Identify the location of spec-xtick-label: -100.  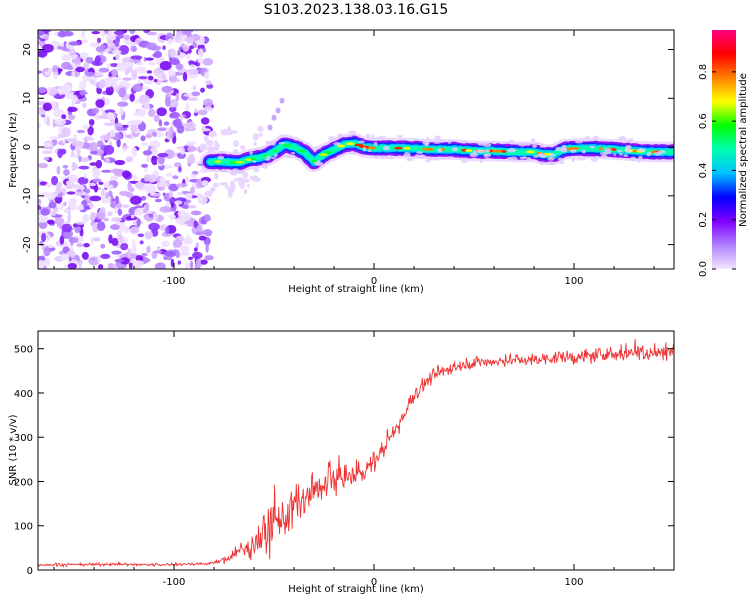
(174, 281).